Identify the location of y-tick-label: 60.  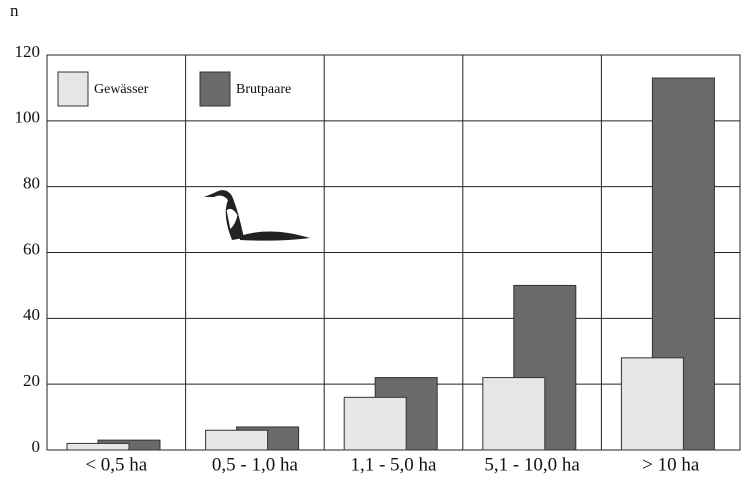
(31, 248).